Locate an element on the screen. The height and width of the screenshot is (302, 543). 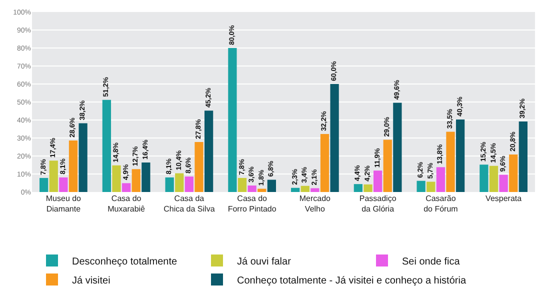
x-tick-label: Casa da Chica da Silva is located at coordinates (190, 204).